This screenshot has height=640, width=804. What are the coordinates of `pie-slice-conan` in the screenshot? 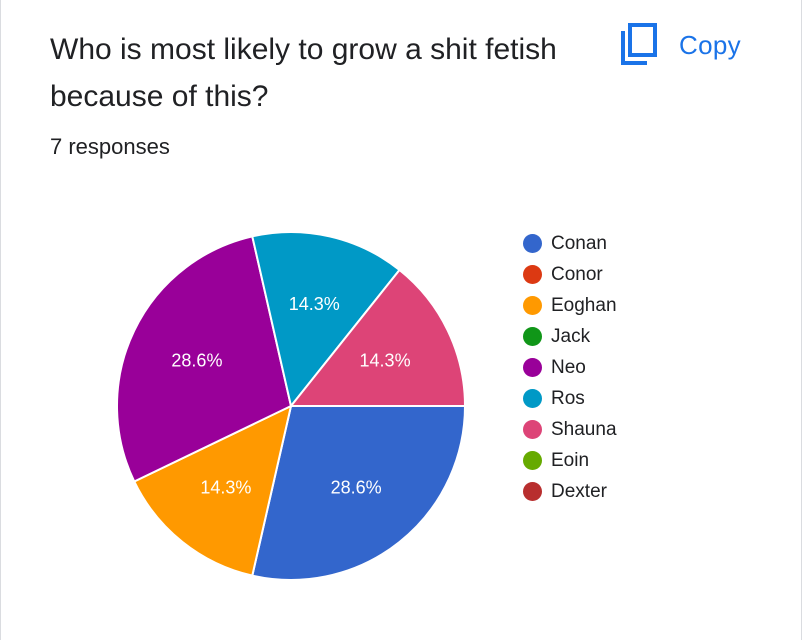 It's located at (359, 493).